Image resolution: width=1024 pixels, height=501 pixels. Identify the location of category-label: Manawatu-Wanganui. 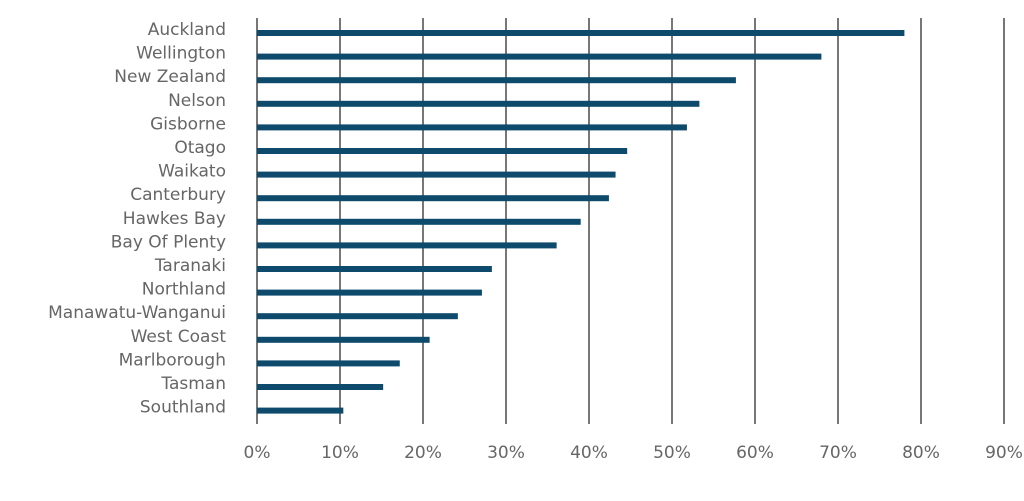
(137, 313).